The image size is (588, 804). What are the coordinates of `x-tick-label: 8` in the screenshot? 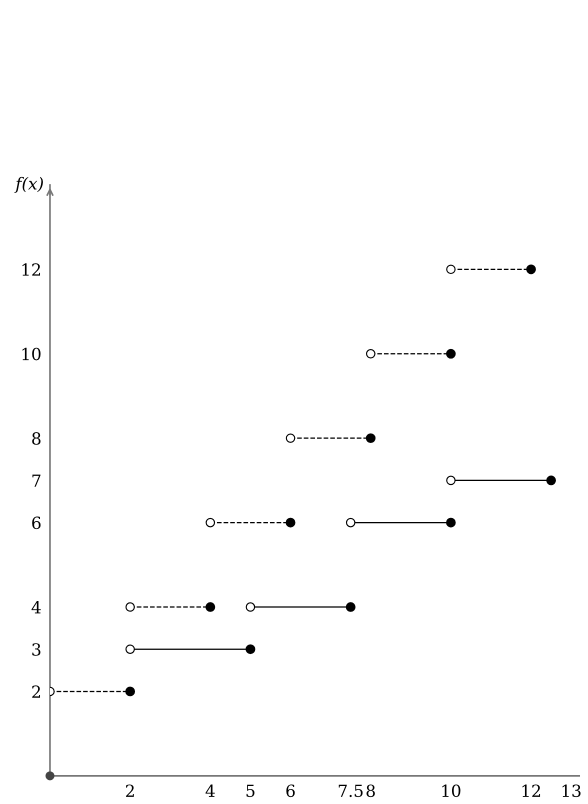 It's located at (370, 791).